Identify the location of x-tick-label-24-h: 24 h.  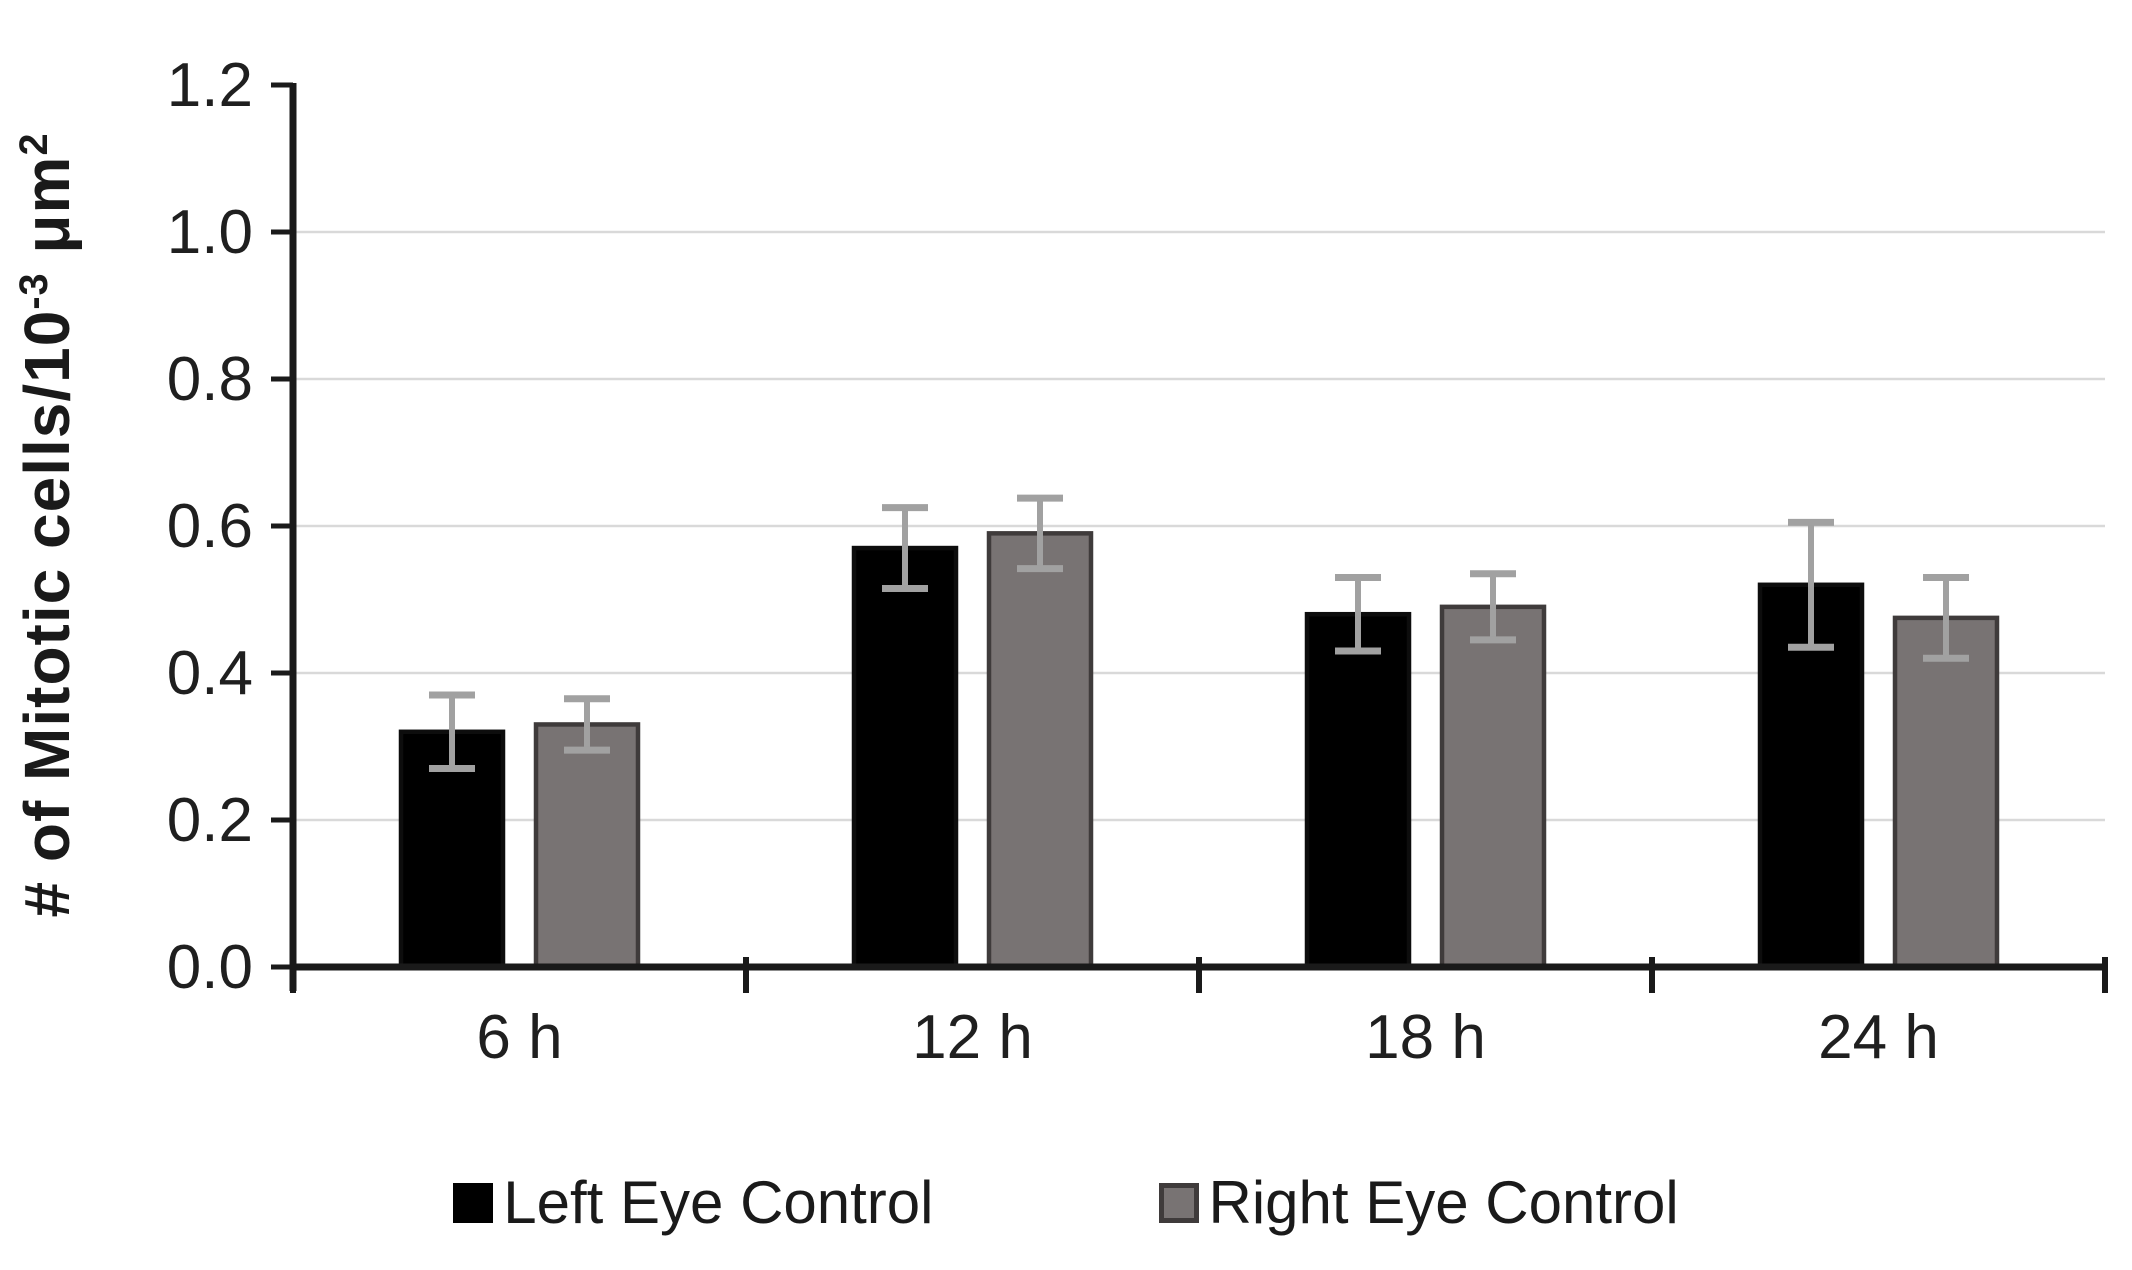
(1878, 1037).